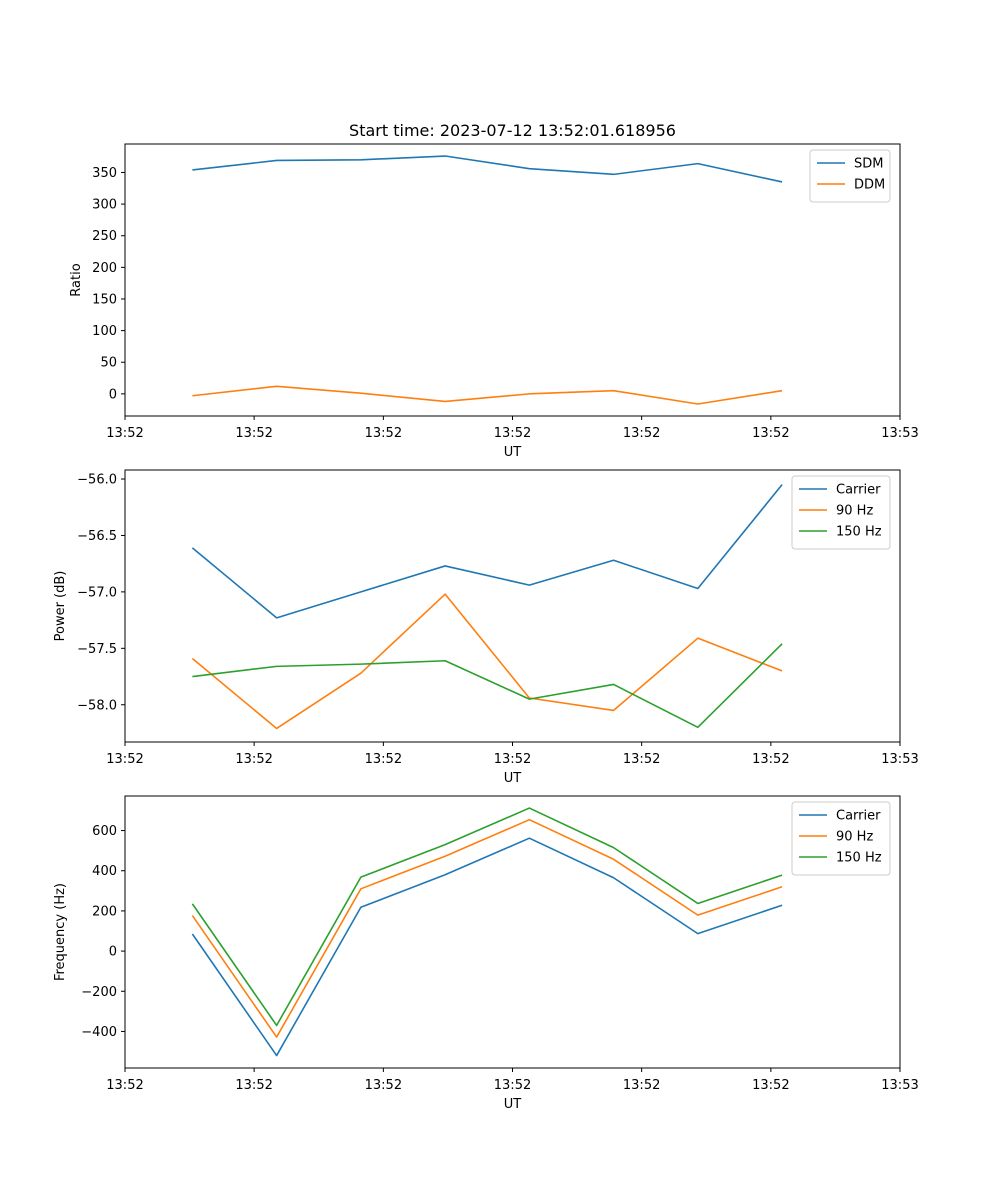 This screenshot has width=1000, height=1200. Describe the element at coordinates (869, 185) in the screenshot. I see `ratio-legend-label-ddm: DDM` at that location.